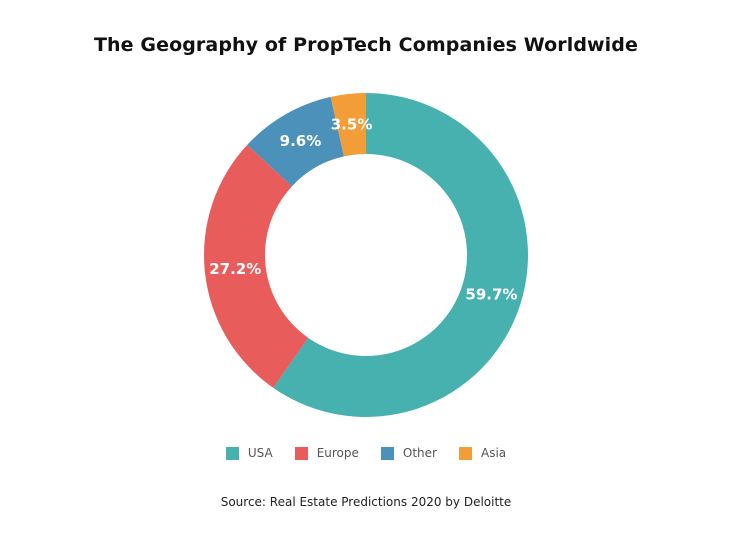  What do you see at coordinates (301, 453) in the screenshot?
I see `legend-swatch-europe` at bounding box center [301, 453].